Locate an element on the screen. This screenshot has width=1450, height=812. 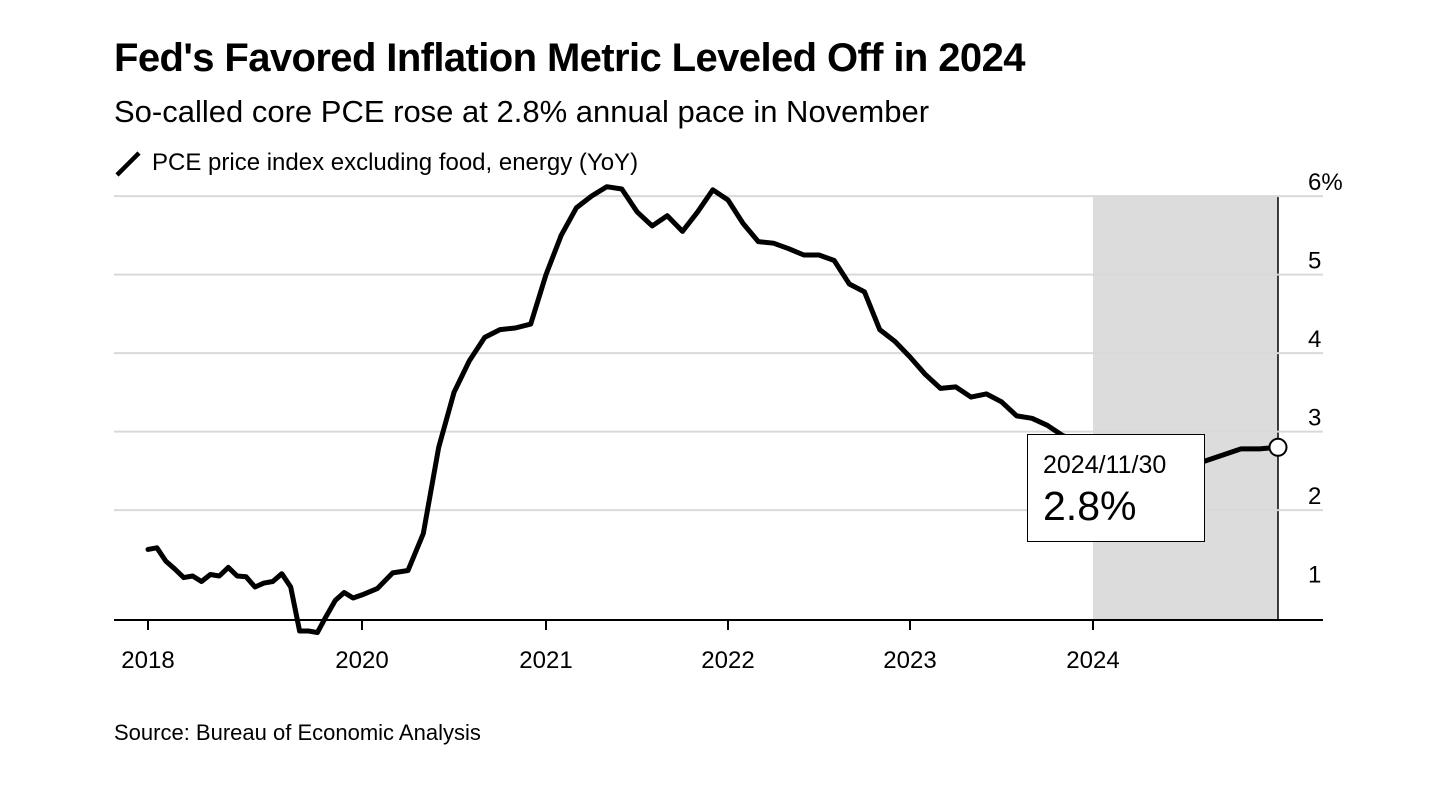
tooltip-date: 2024/11/30 is located at coordinates (1105, 465).